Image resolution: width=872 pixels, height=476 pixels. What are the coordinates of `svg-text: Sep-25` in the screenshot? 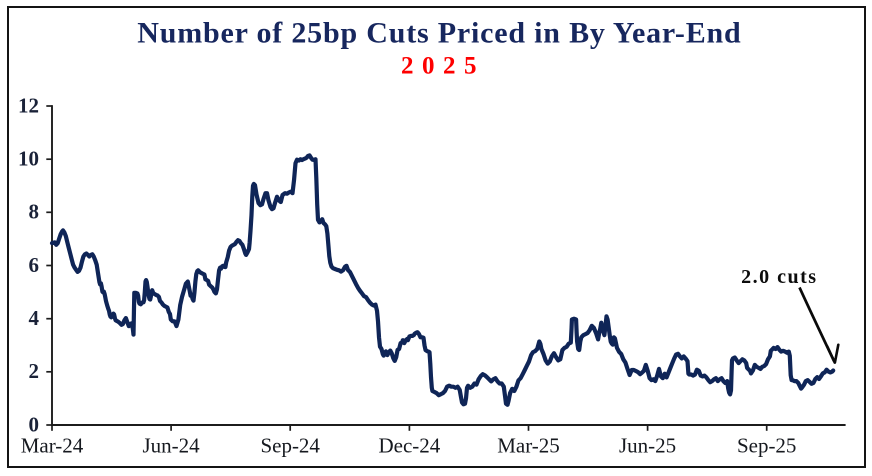 It's located at (767, 446).